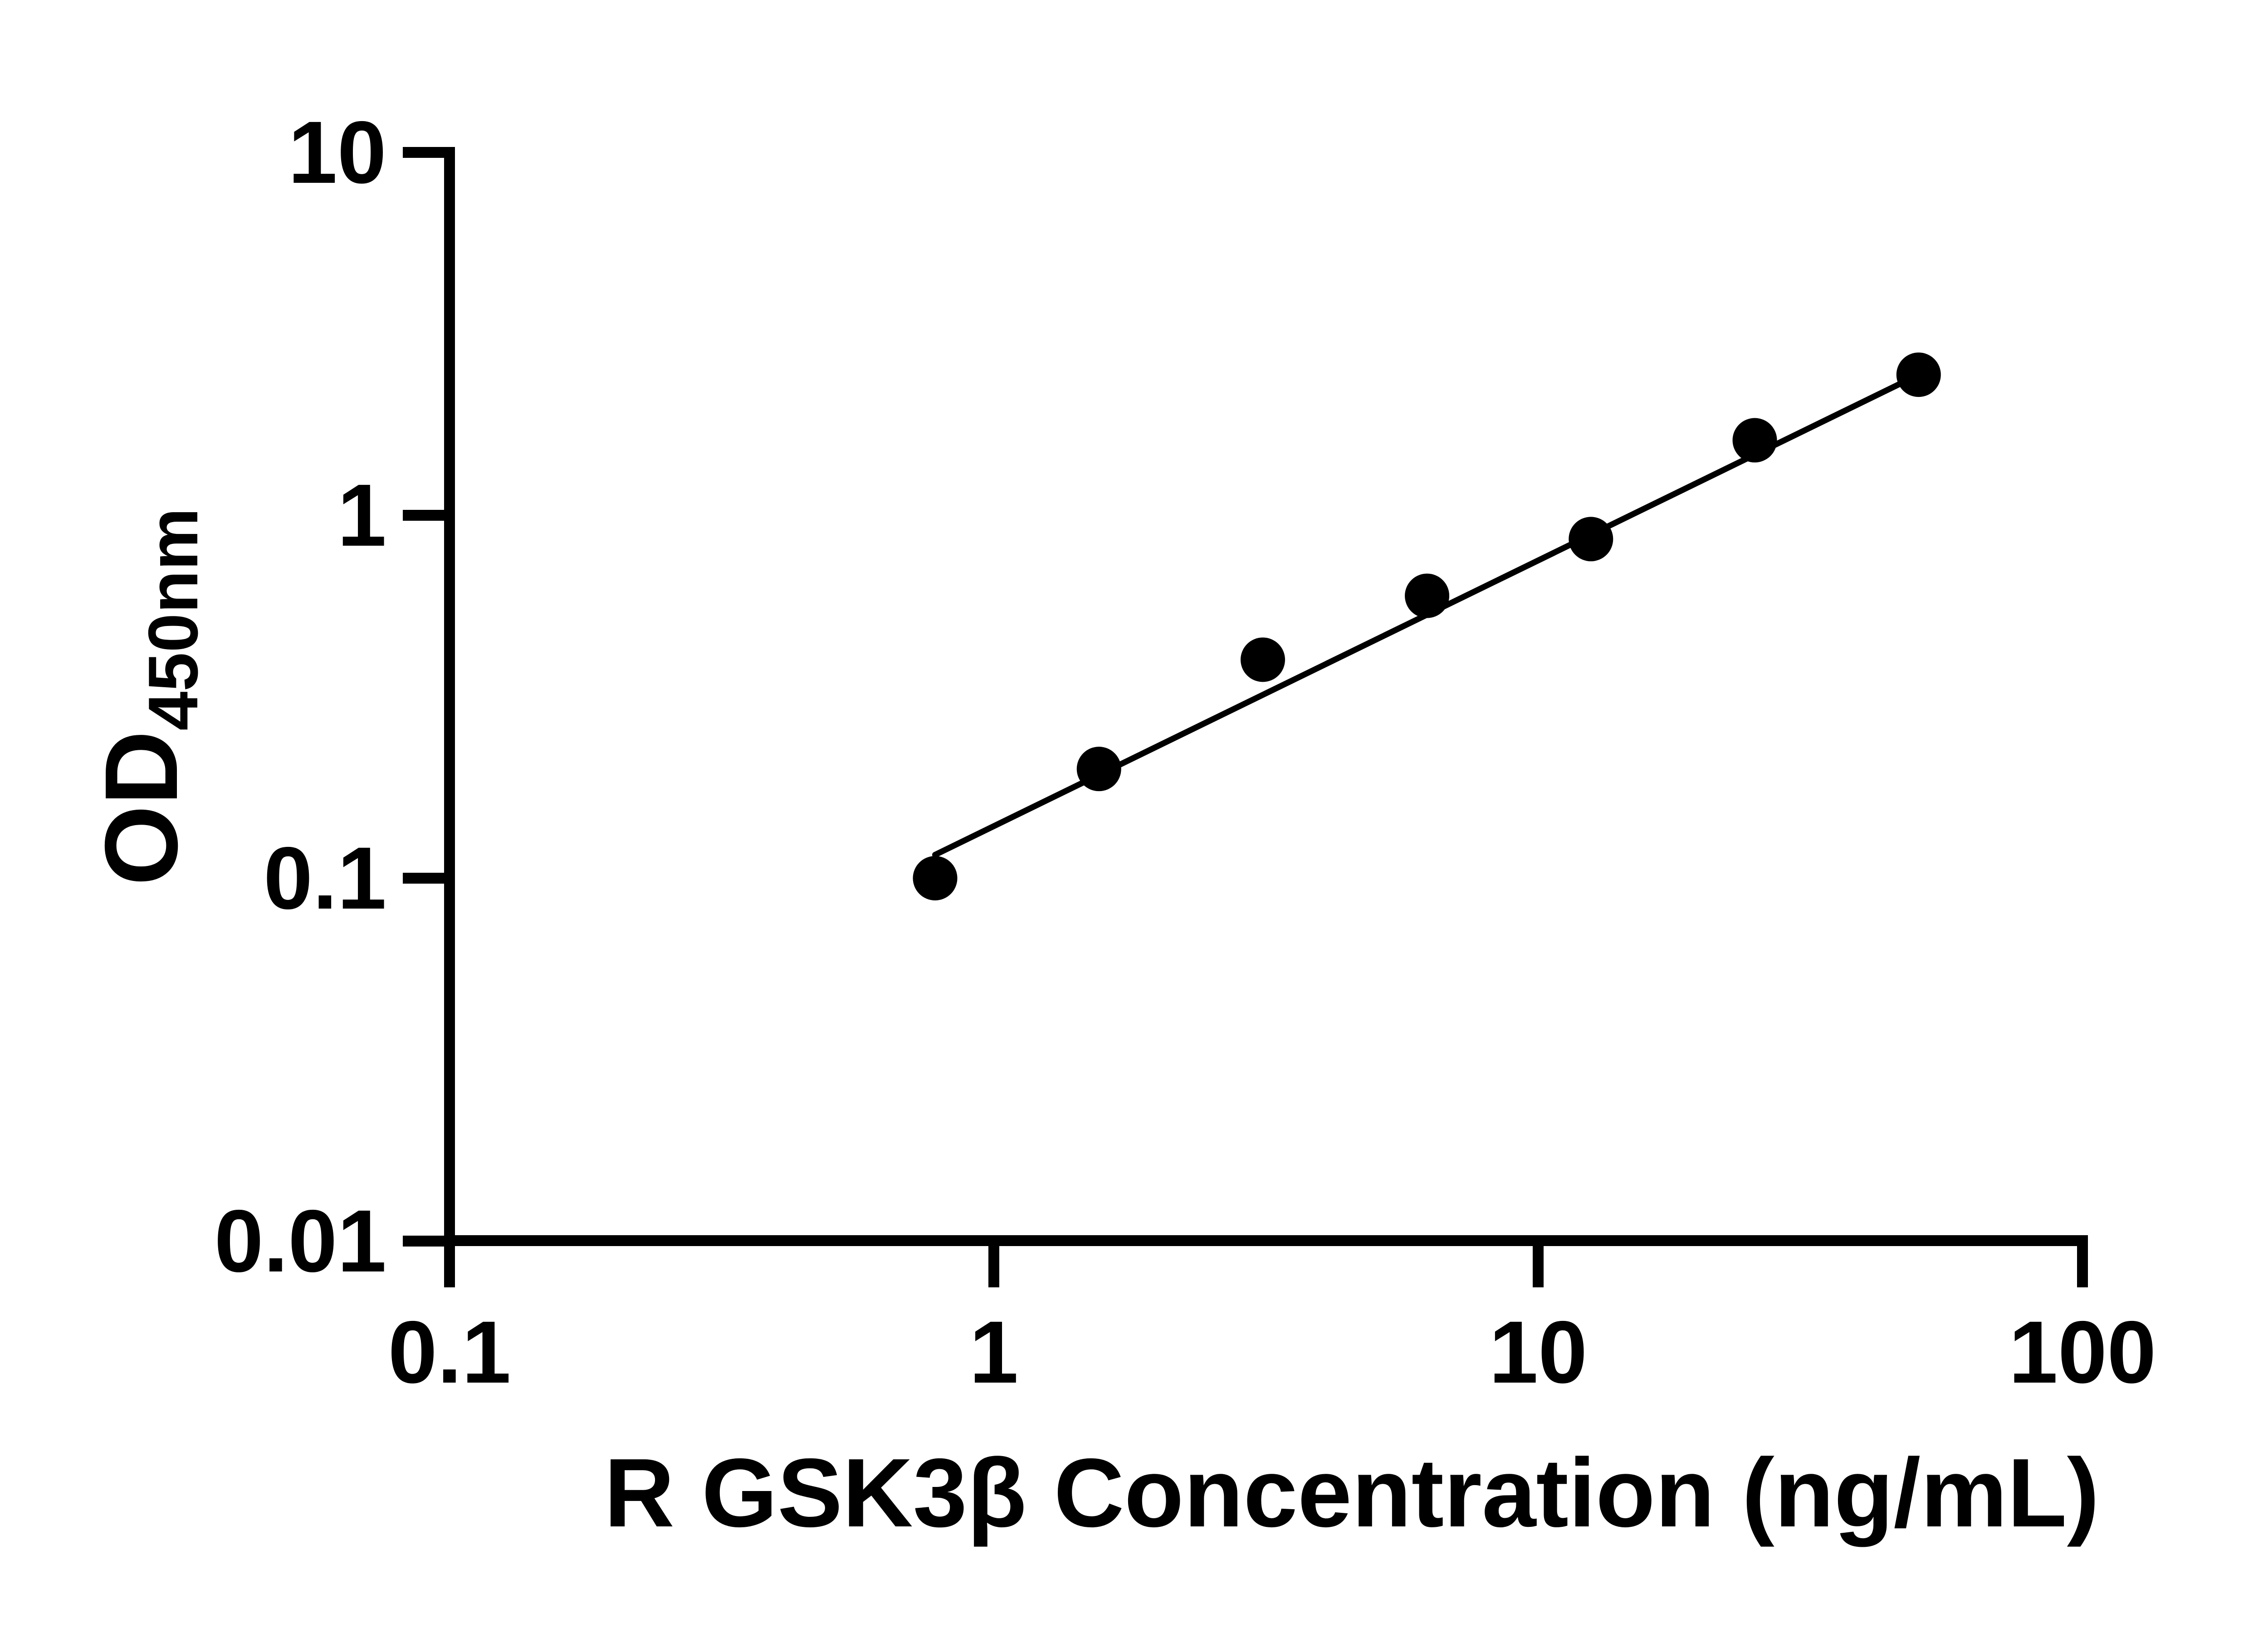 Image resolution: width=2268 pixels, height=1633 pixels. I want to click on x-tick-label: 1, so click(994, 1352).